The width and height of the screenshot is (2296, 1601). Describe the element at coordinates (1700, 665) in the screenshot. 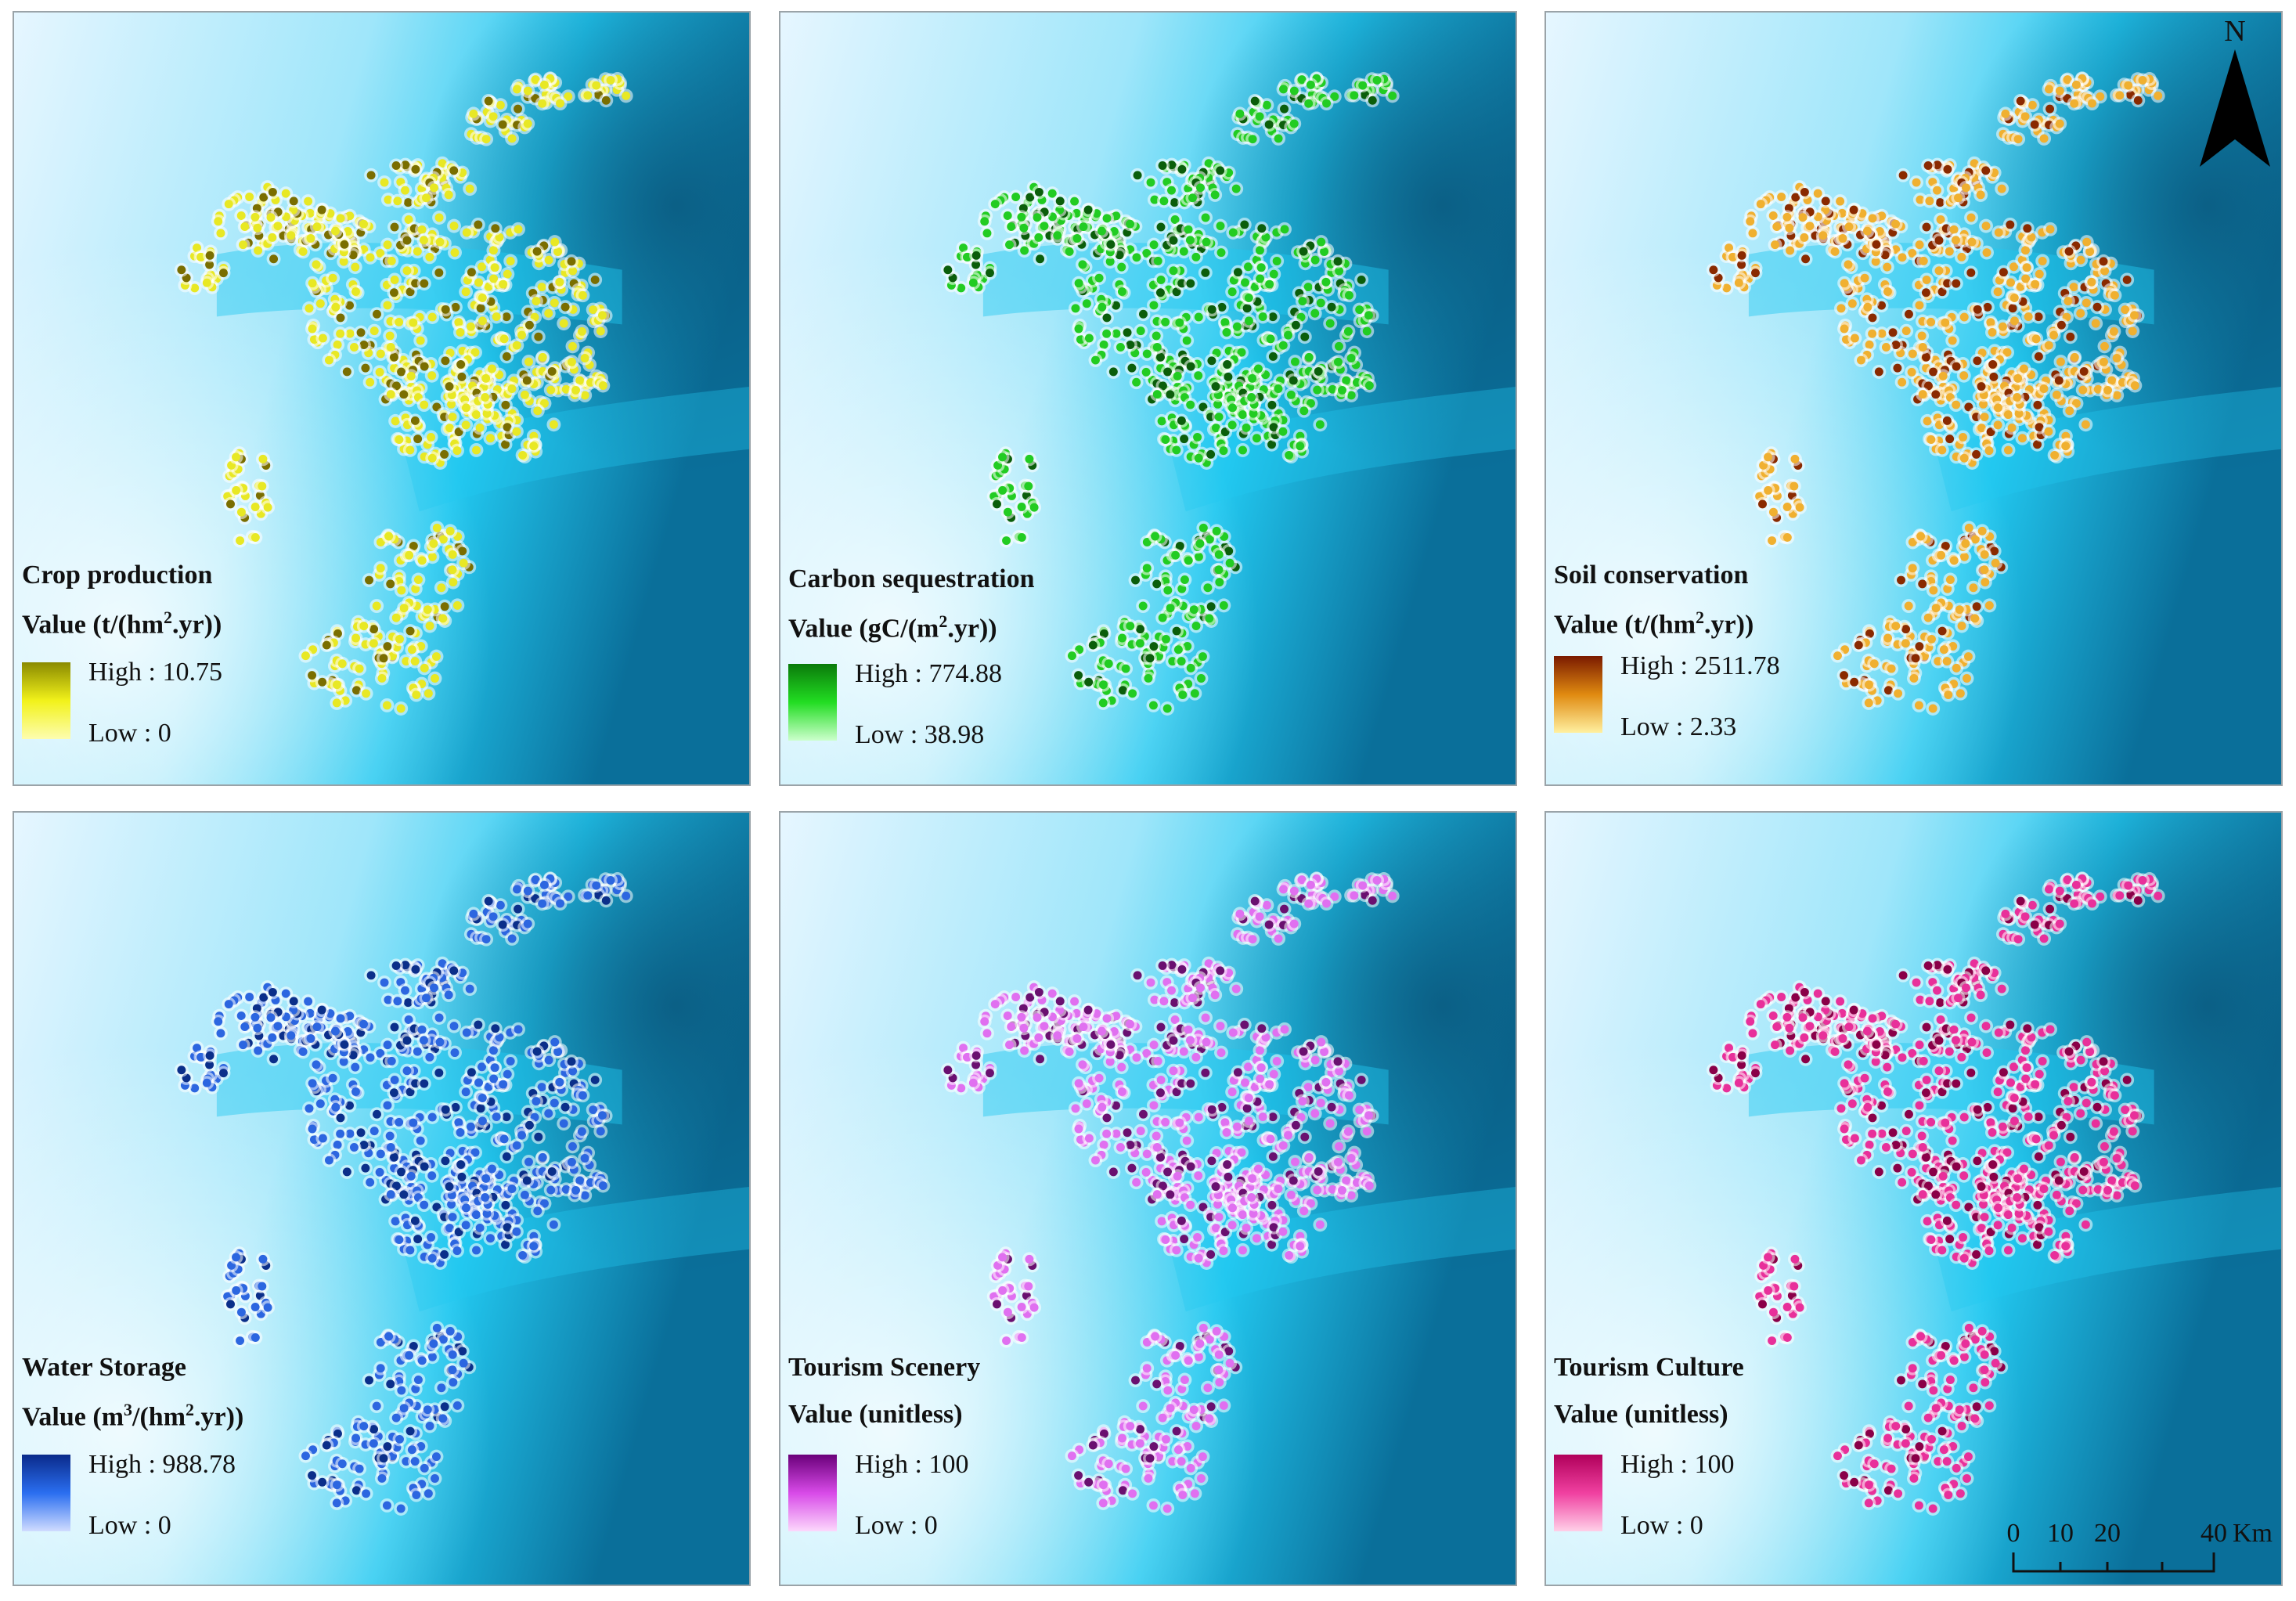

I see `legend-high-label: High : 2511.78` at that location.